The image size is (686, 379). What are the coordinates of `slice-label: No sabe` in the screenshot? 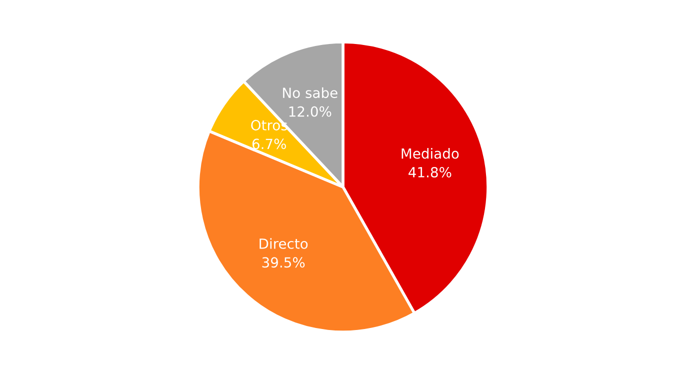 It's located at (310, 92).